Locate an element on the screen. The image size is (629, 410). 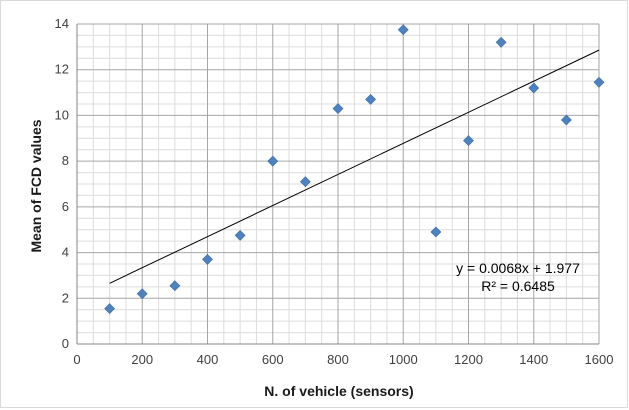
x-tick-label: 0 is located at coordinates (76, 359).